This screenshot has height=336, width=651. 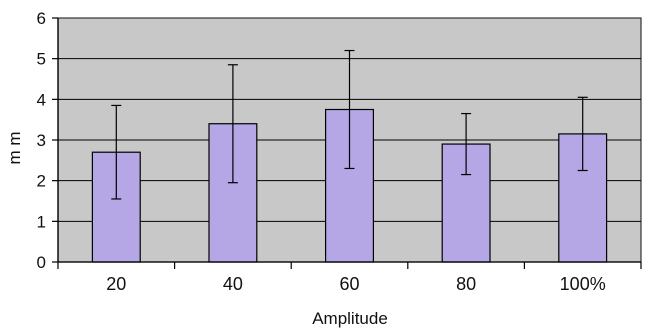 What do you see at coordinates (233, 284) in the screenshot?
I see `x-tick-label-40: 40` at bounding box center [233, 284].